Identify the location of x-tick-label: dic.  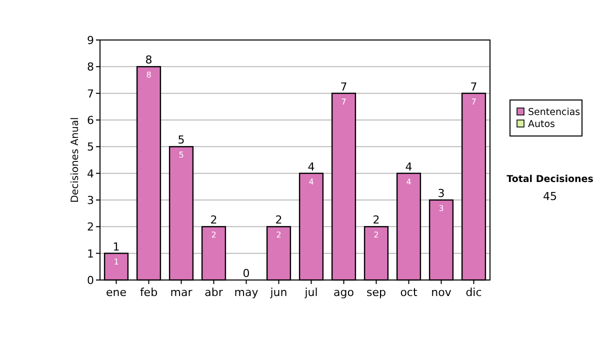
(474, 292).